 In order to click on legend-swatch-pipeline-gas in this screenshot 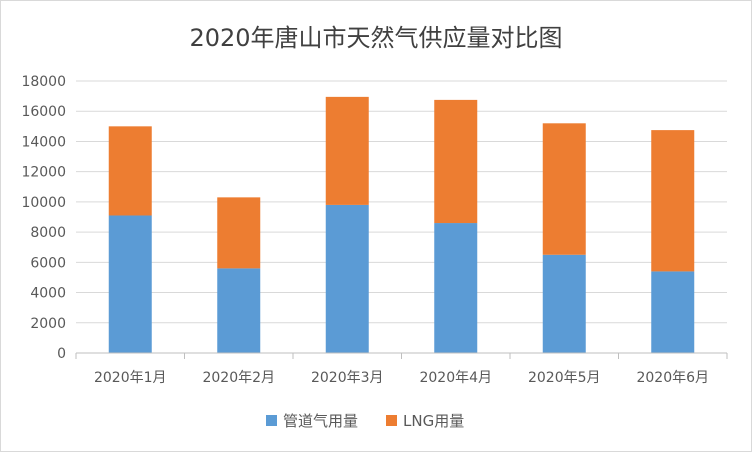, I will do `click(271, 420)`.